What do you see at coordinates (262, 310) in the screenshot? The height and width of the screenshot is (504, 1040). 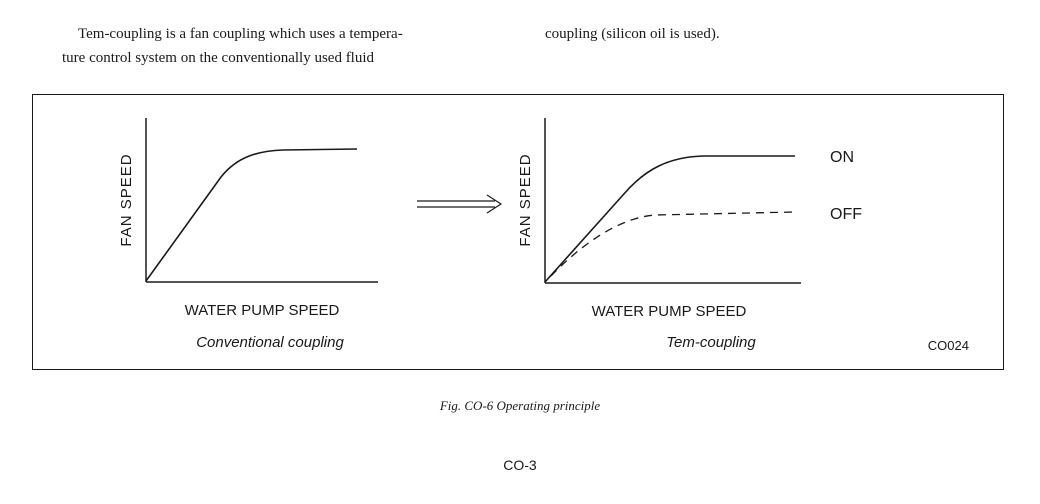 I see `left-x-label: WATER PUMP SPEED` at bounding box center [262, 310].